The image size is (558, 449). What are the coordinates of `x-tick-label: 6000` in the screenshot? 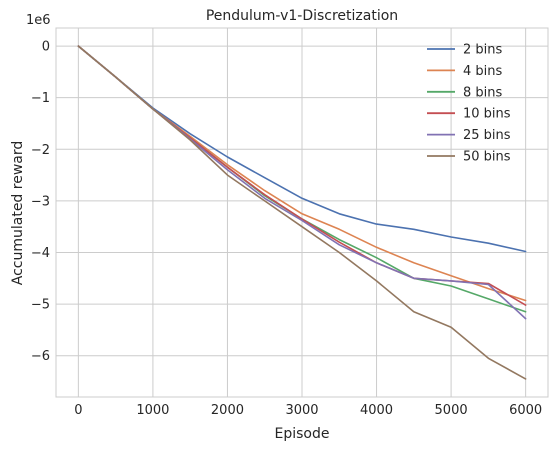 It's located at (525, 410).